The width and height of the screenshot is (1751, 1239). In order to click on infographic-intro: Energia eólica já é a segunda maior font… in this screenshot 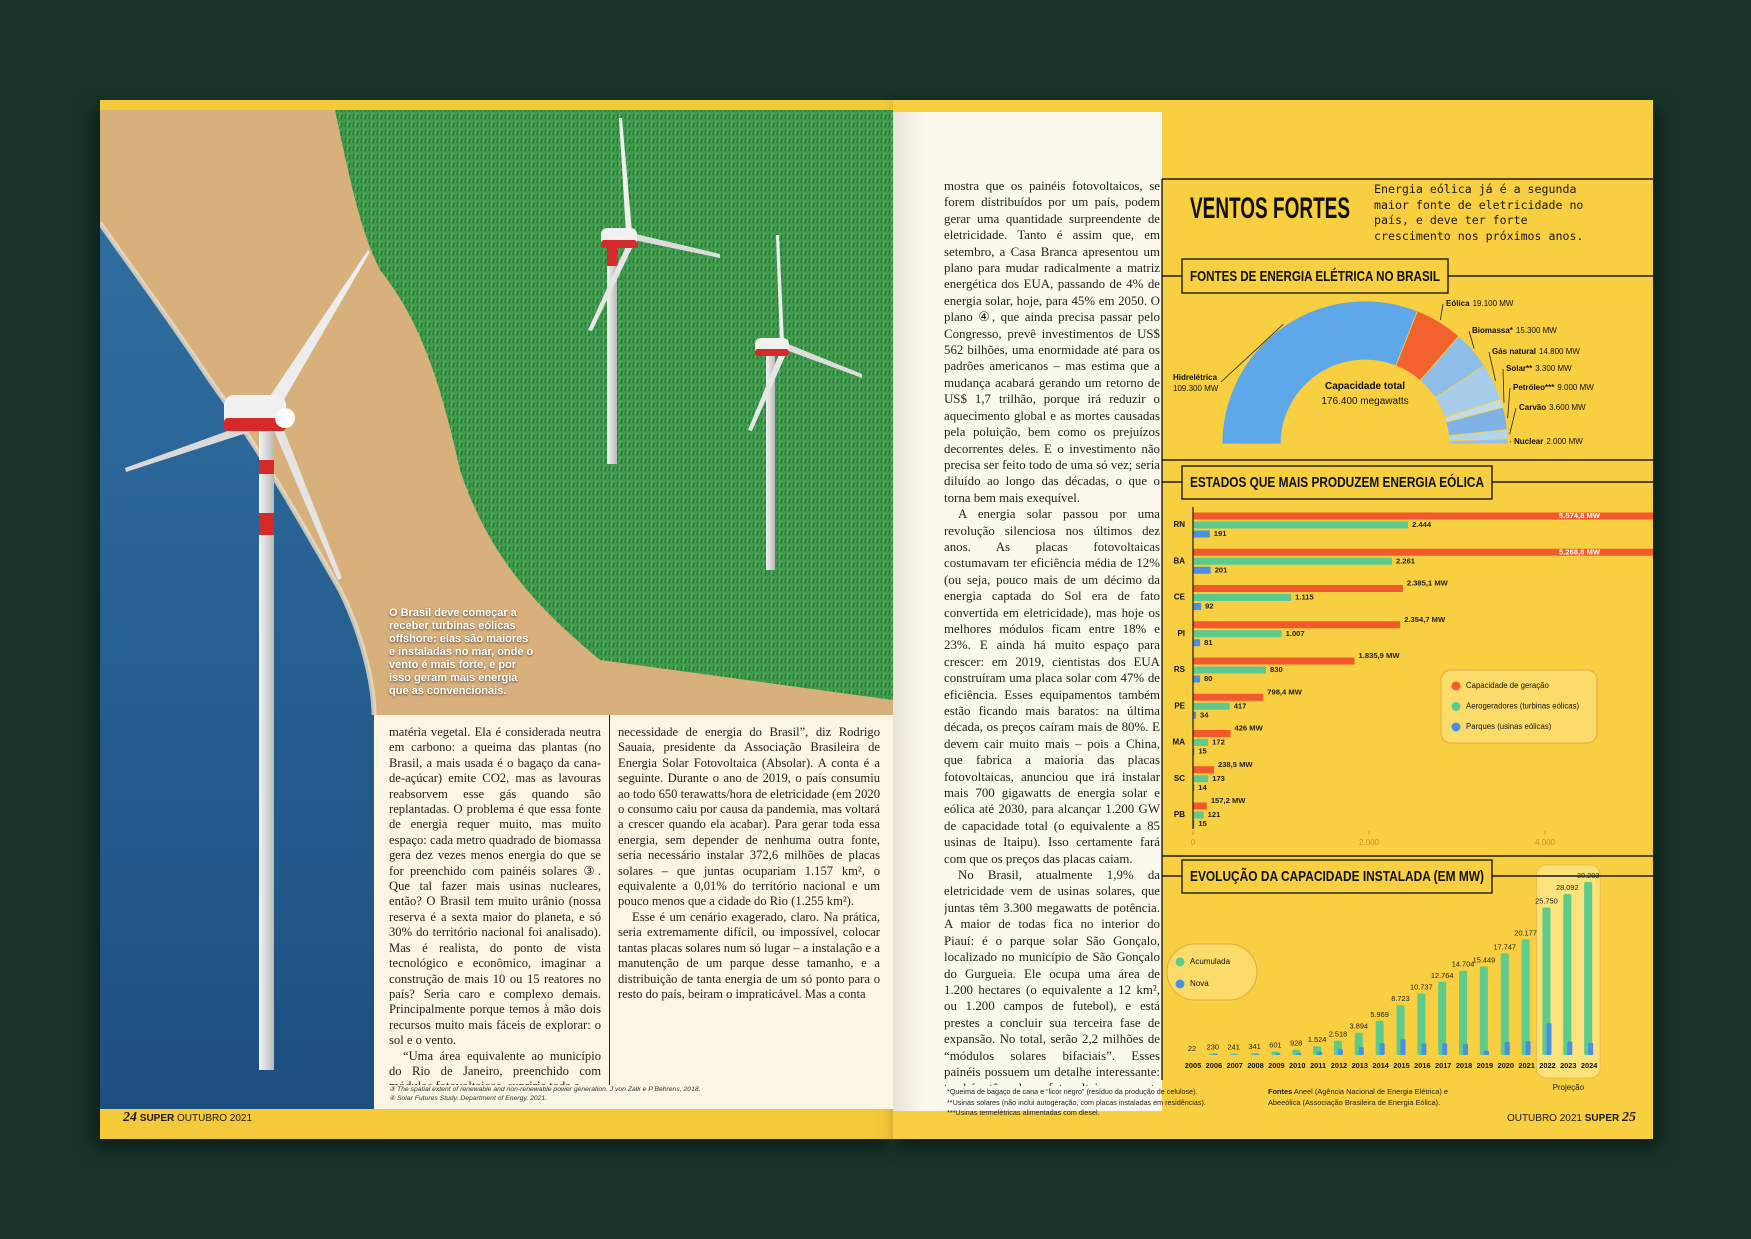, I will do `click(1479, 212)`.